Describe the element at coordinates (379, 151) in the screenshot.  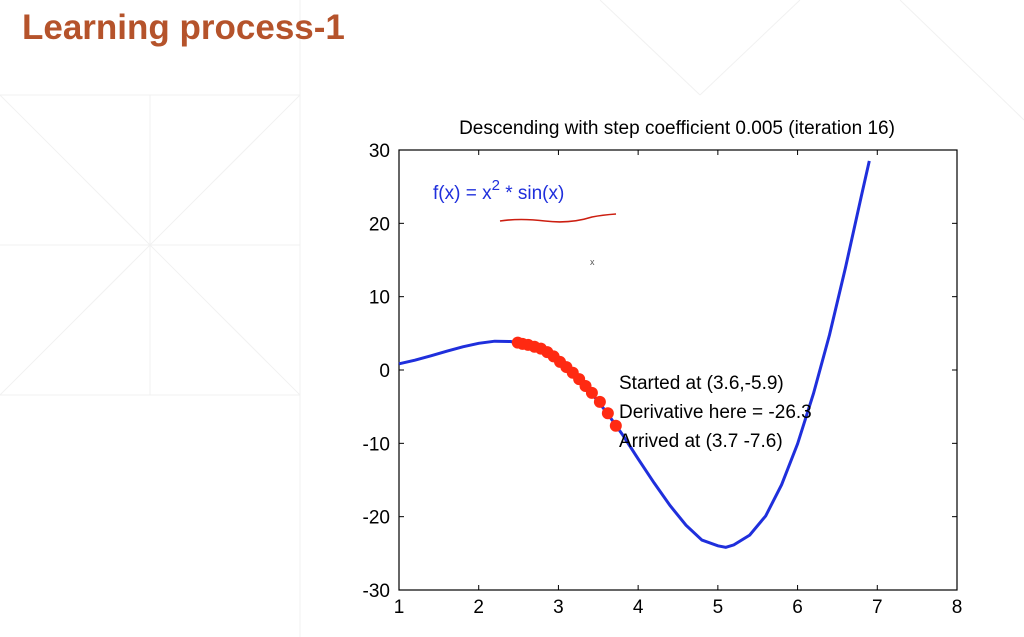
I see `y-tick-label: 30` at that location.